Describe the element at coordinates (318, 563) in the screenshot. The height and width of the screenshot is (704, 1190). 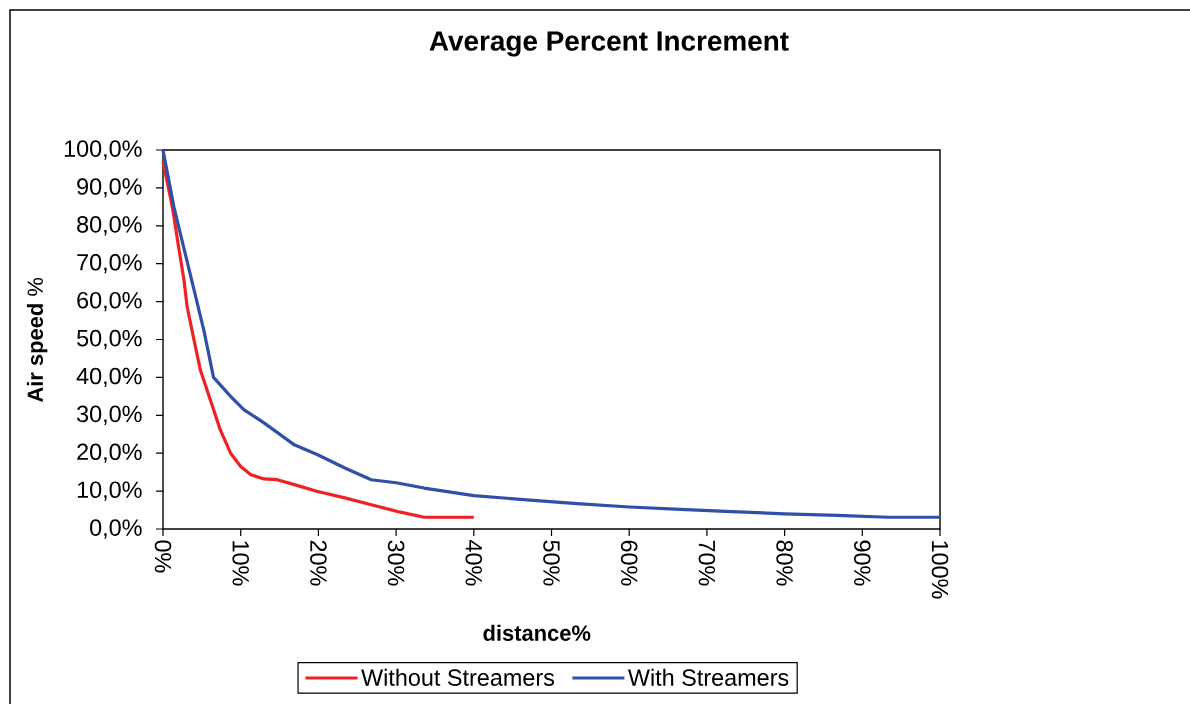
I see `x-tick-label: 20%` at that location.